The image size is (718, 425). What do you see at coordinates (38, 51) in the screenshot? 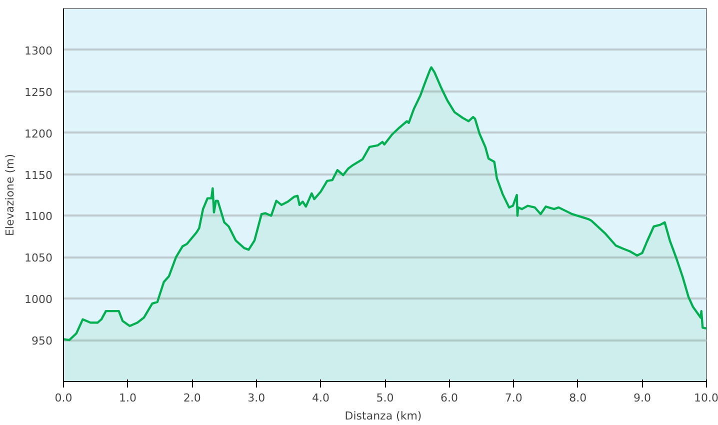
I see `y-tick-label: 1300` at bounding box center [38, 51].